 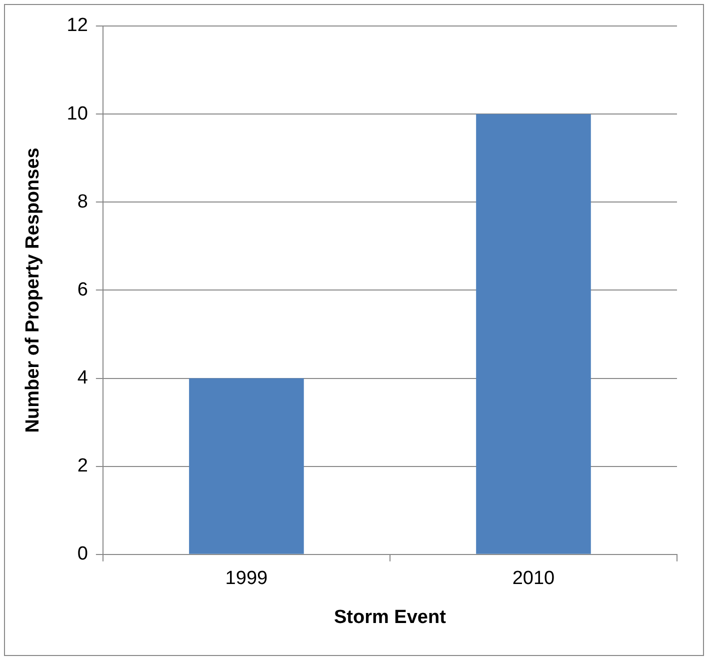 What do you see at coordinates (82, 554) in the screenshot?
I see `y-tick-label: 0` at bounding box center [82, 554].